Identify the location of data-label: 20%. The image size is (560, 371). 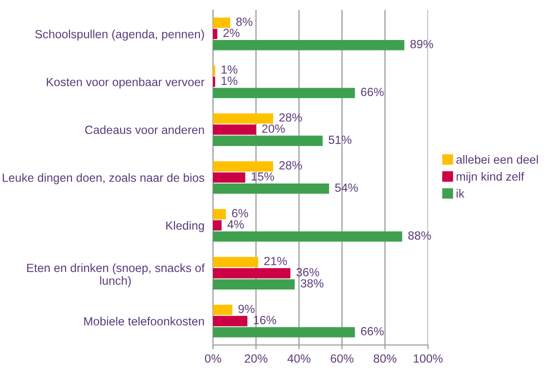
(273, 128).